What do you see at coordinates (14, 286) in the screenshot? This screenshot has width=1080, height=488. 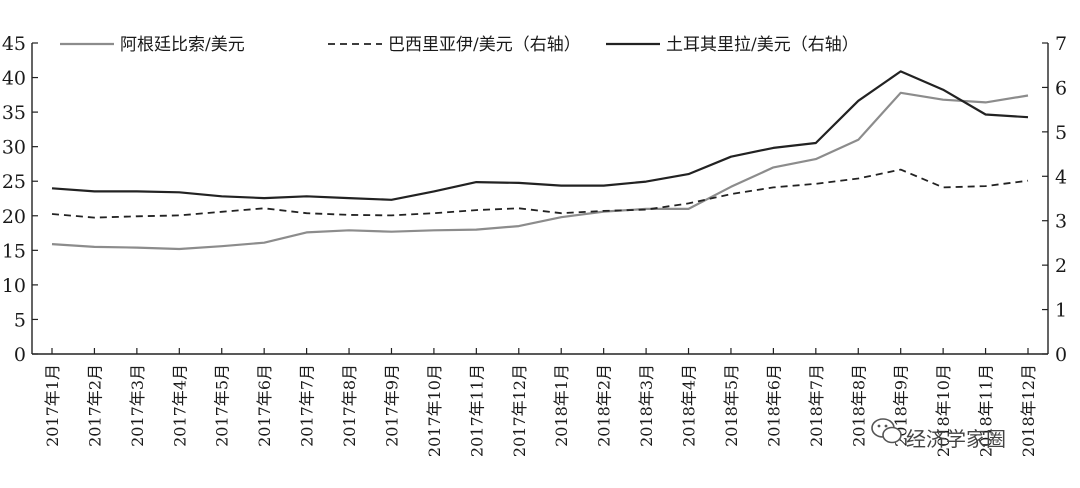 I see `left-tick-label: 10` at bounding box center [14, 286].